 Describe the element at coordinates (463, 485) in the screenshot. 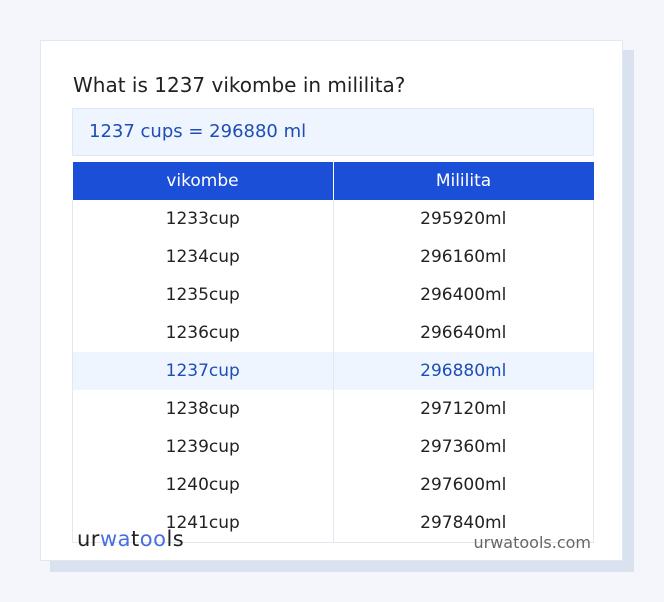

I see `ml-cell: 297600ml` at that location.